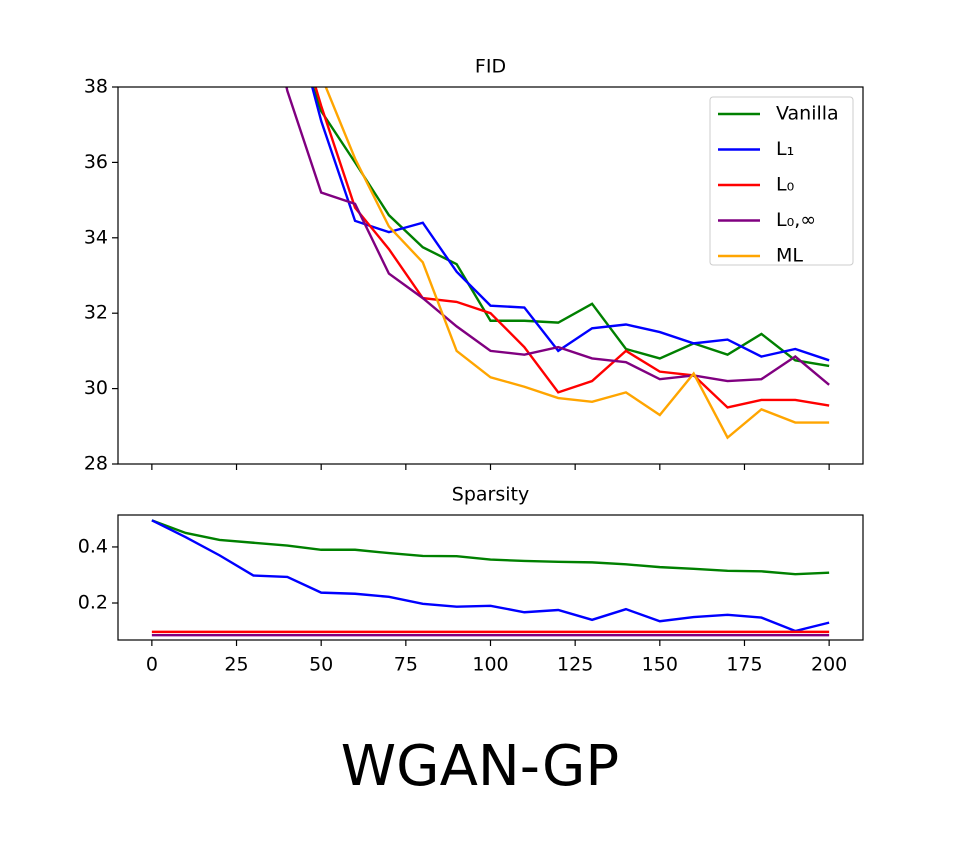 The width and height of the screenshot is (960, 852). What do you see at coordinates (796, 220) in the screenshot?
I see `legend-label: L₀,∞` at bounding box center [796, 220].